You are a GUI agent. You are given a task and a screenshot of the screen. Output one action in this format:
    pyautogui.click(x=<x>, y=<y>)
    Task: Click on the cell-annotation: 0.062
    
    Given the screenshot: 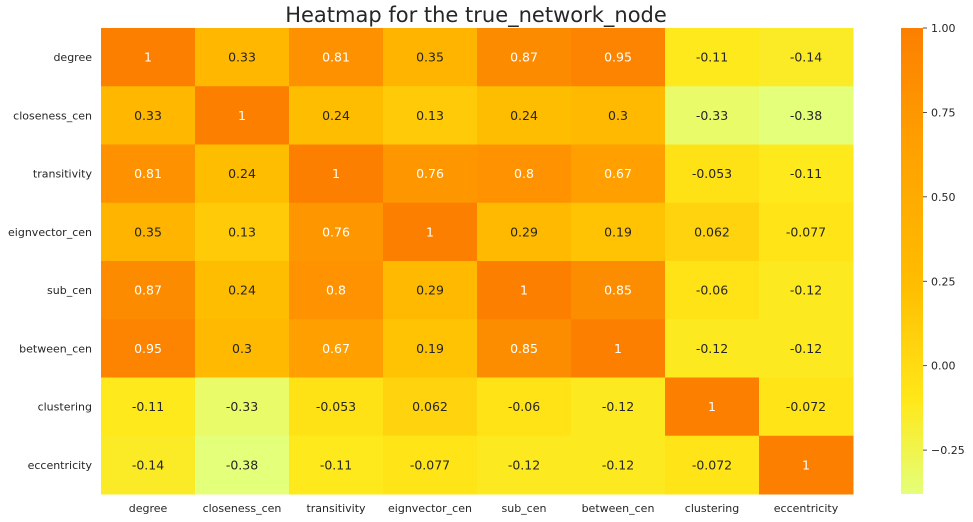 What is the action you would take?
    pyautogui.click(x=712, y=231)
    